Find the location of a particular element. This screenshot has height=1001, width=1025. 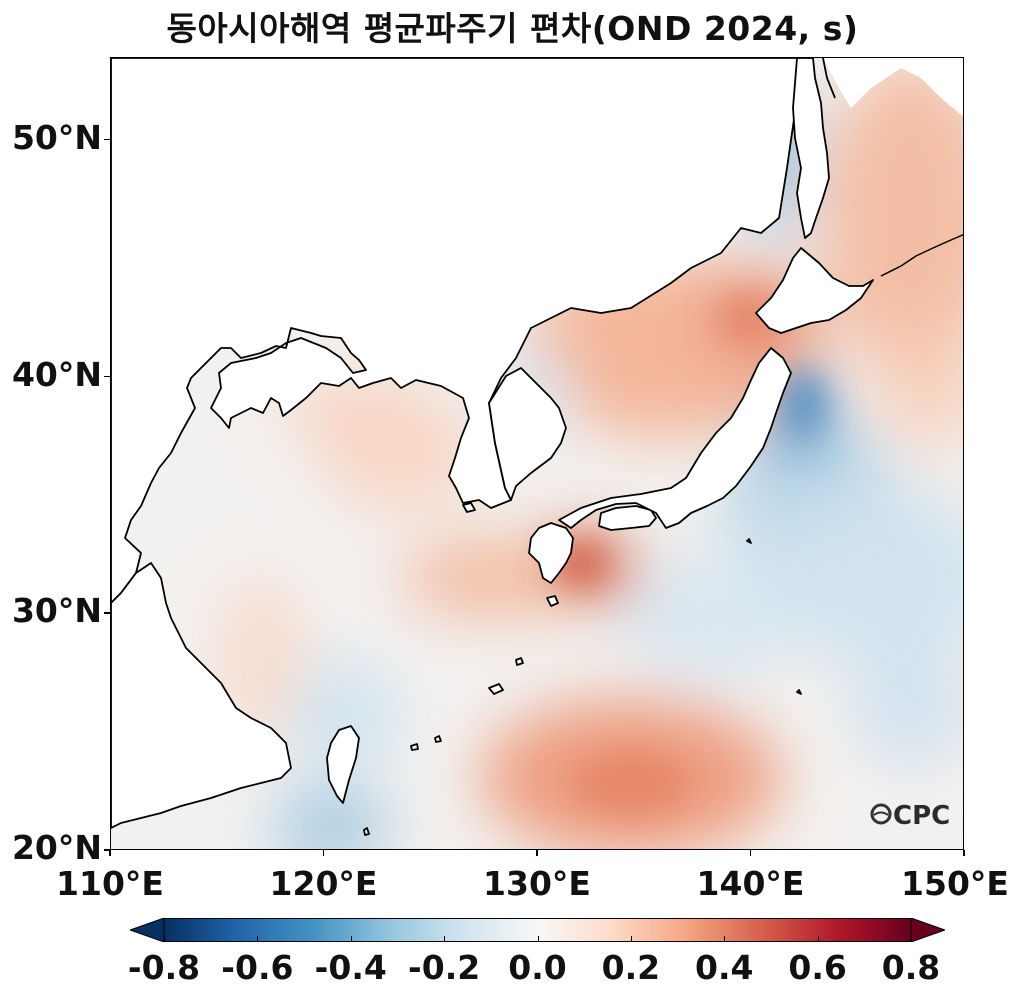

colorbar-tick-label: -0.6 is located at coordinates (257, 967).